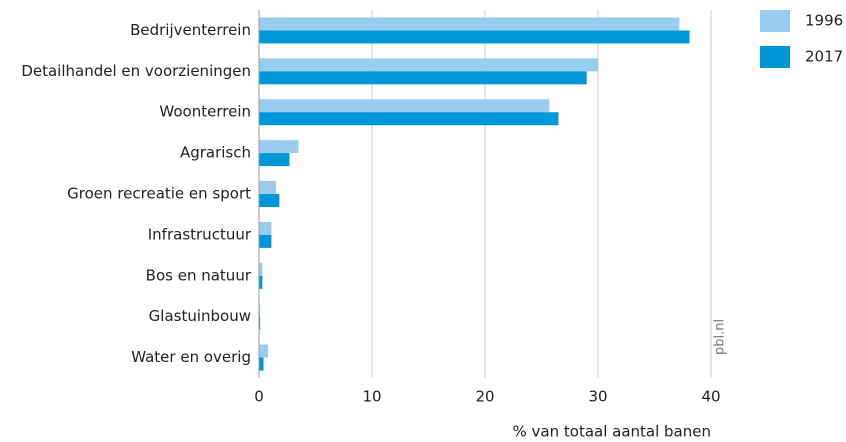  Describe the element at coordinates (200, 234) in the screenshot. I see `y-tick-label: Infrastructuur` at that location.